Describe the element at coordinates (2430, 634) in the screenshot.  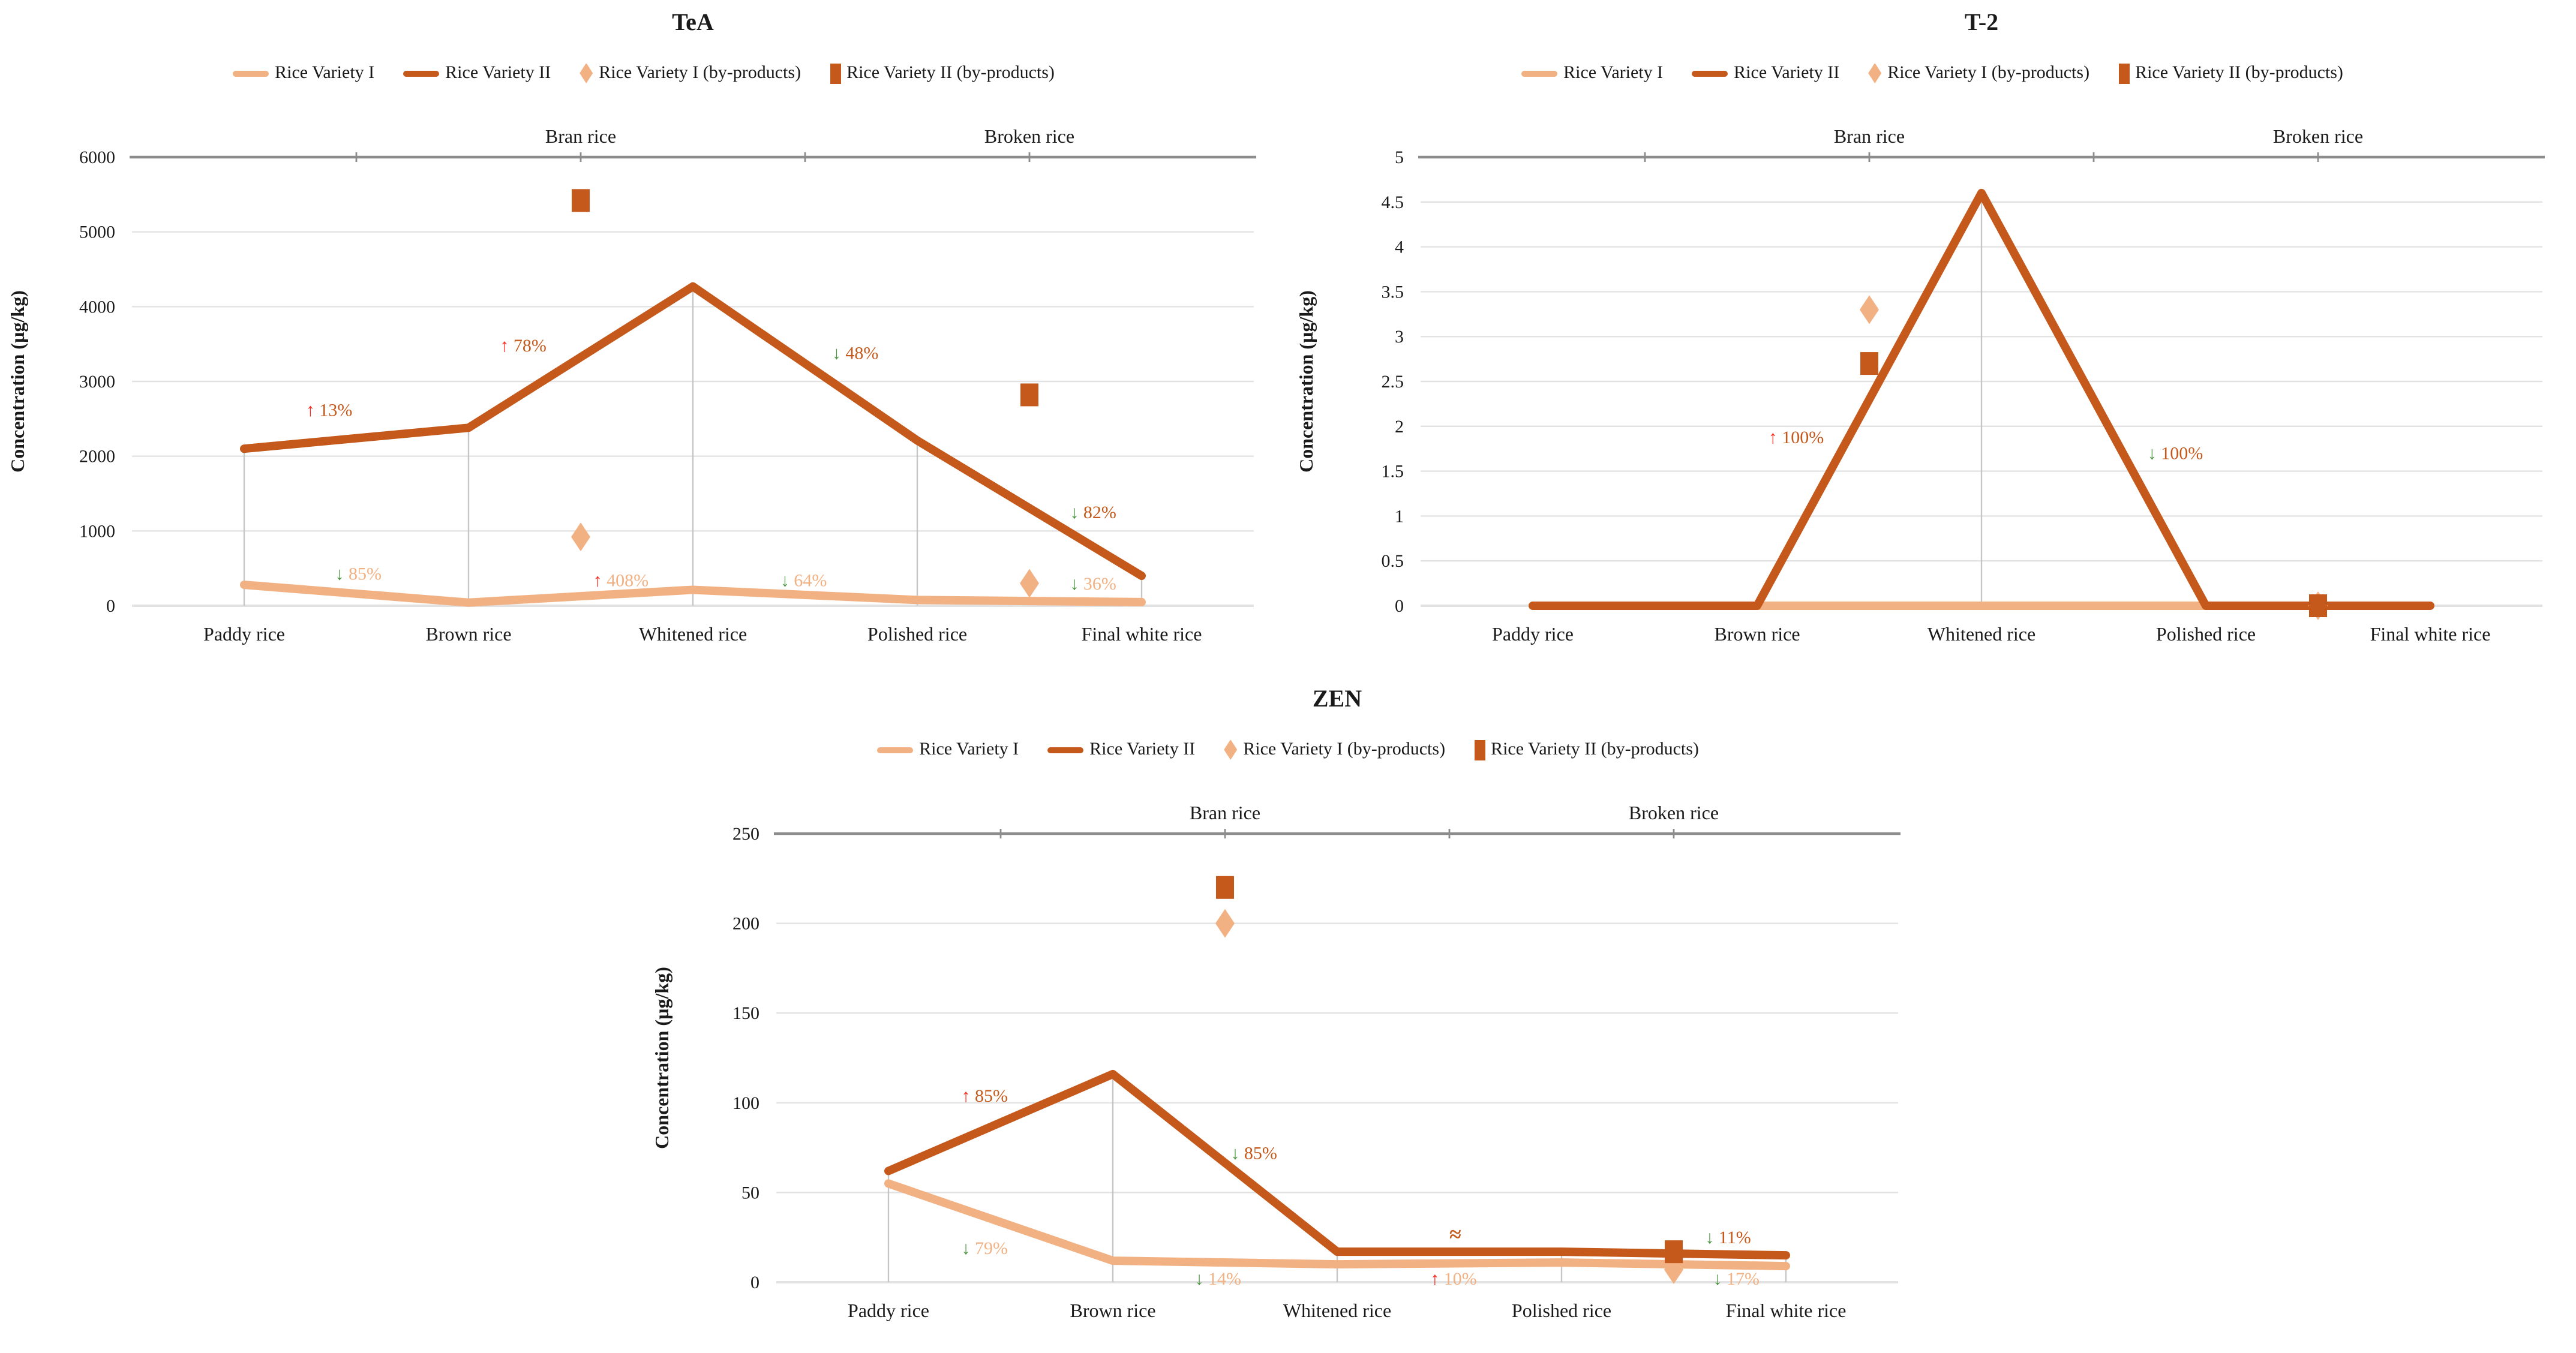
I see `category-label-final-white-rice: Final white rice` at that location.